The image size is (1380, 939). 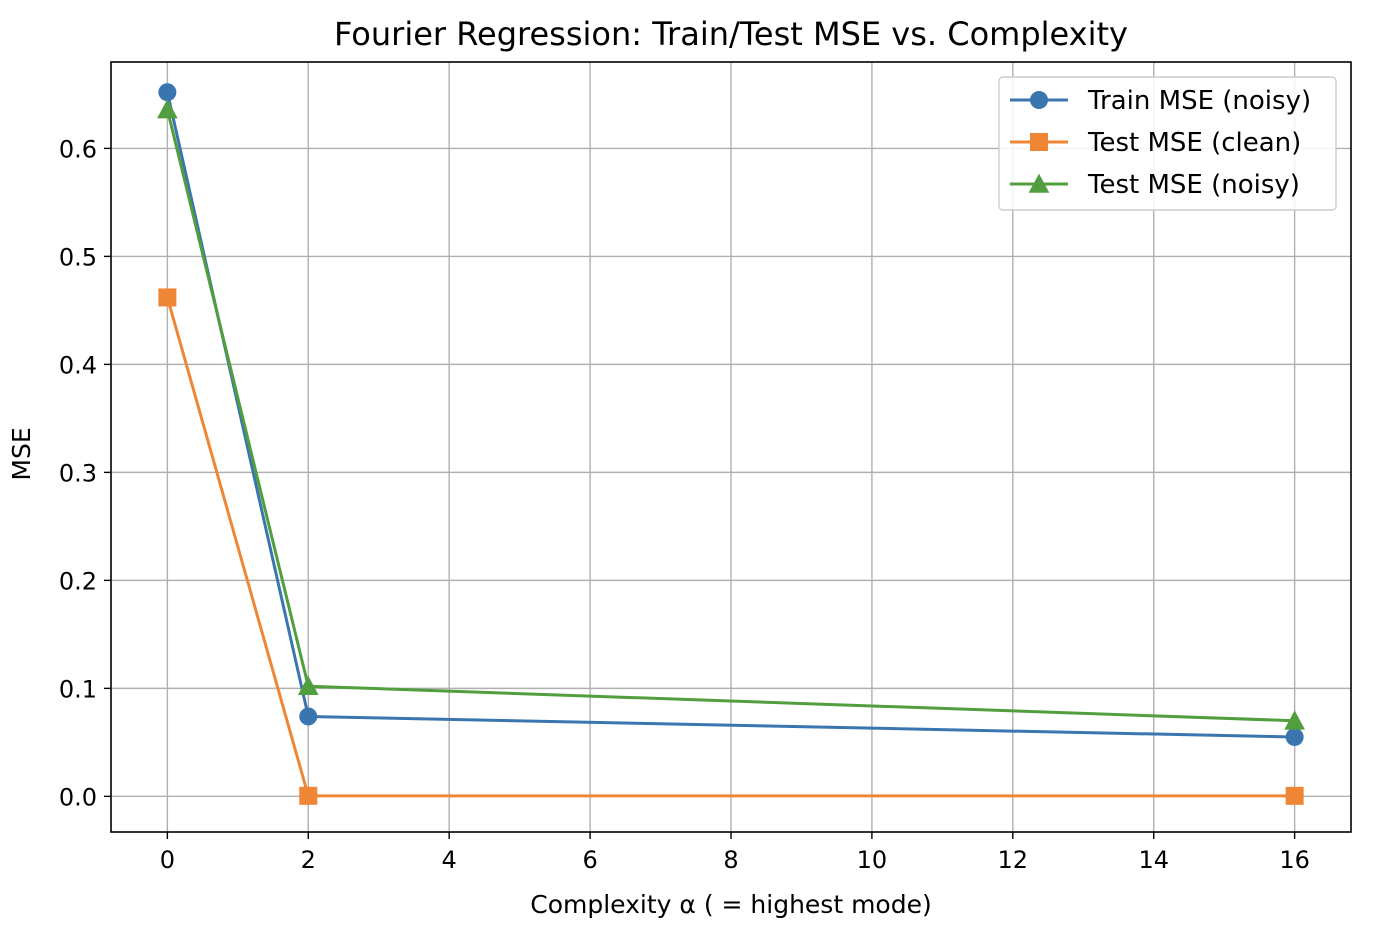 I want to click on legend-label: Train MSE (noisy), so click(x=1199, y=101).